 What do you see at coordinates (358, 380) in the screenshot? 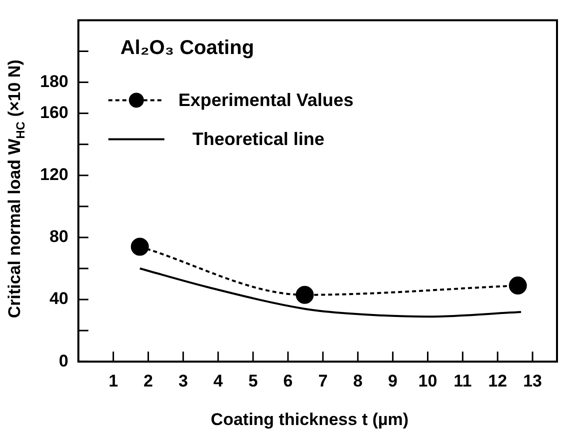
I see `x-tick-label: 8` at bounding box center [358, 380].